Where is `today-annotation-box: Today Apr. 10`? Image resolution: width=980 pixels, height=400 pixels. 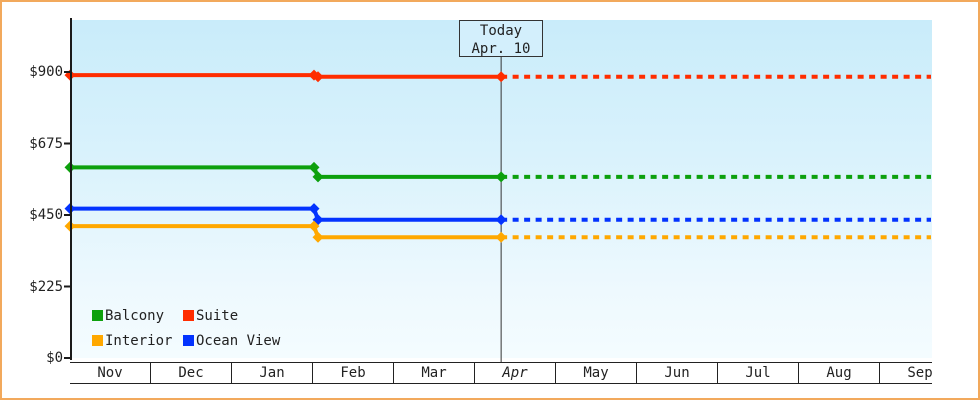 today-annotation-box: Today Apr. 10 is located at coordinates (501, 38).